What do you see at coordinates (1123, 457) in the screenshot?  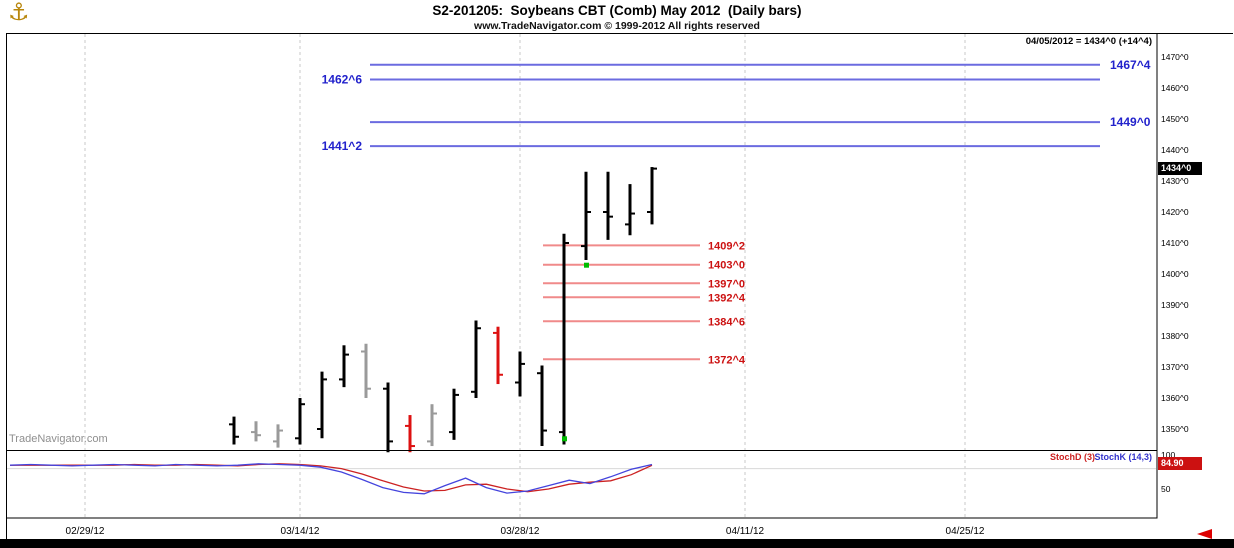 I see `stochk-legend-label: StochK (14,3)` at bounding box center [1123, 457].